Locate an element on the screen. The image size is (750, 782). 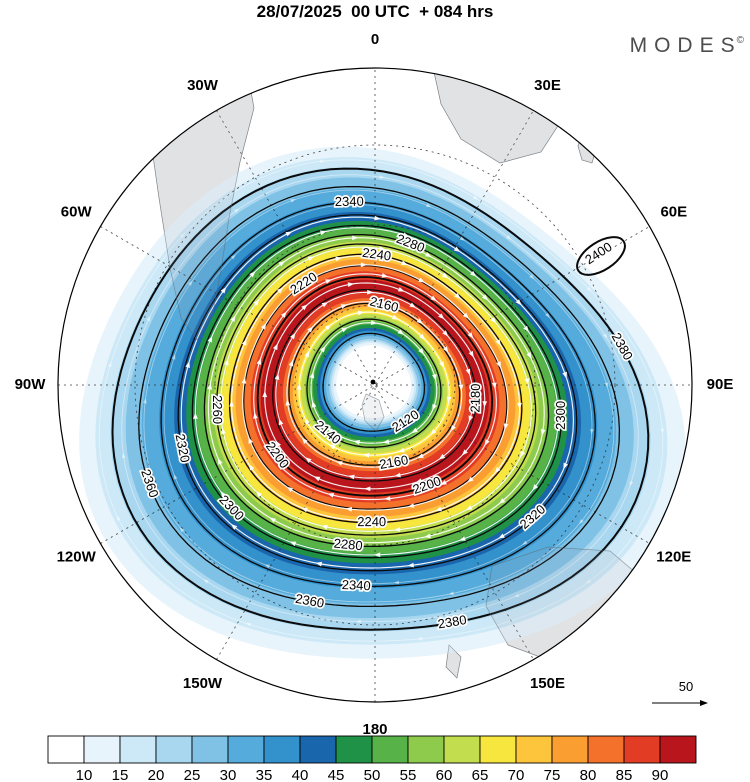
longitude-label-90W: 90W is located at coordinates (31, 384).